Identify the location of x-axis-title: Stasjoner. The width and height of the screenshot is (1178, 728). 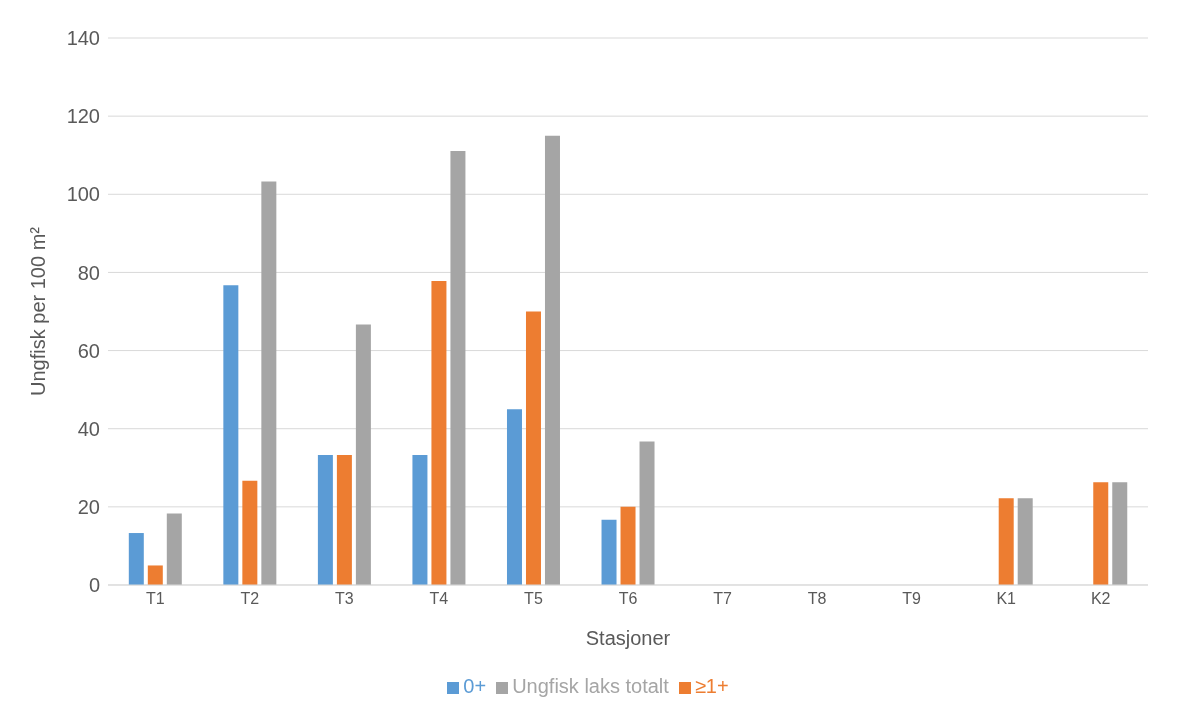
(628, 638).